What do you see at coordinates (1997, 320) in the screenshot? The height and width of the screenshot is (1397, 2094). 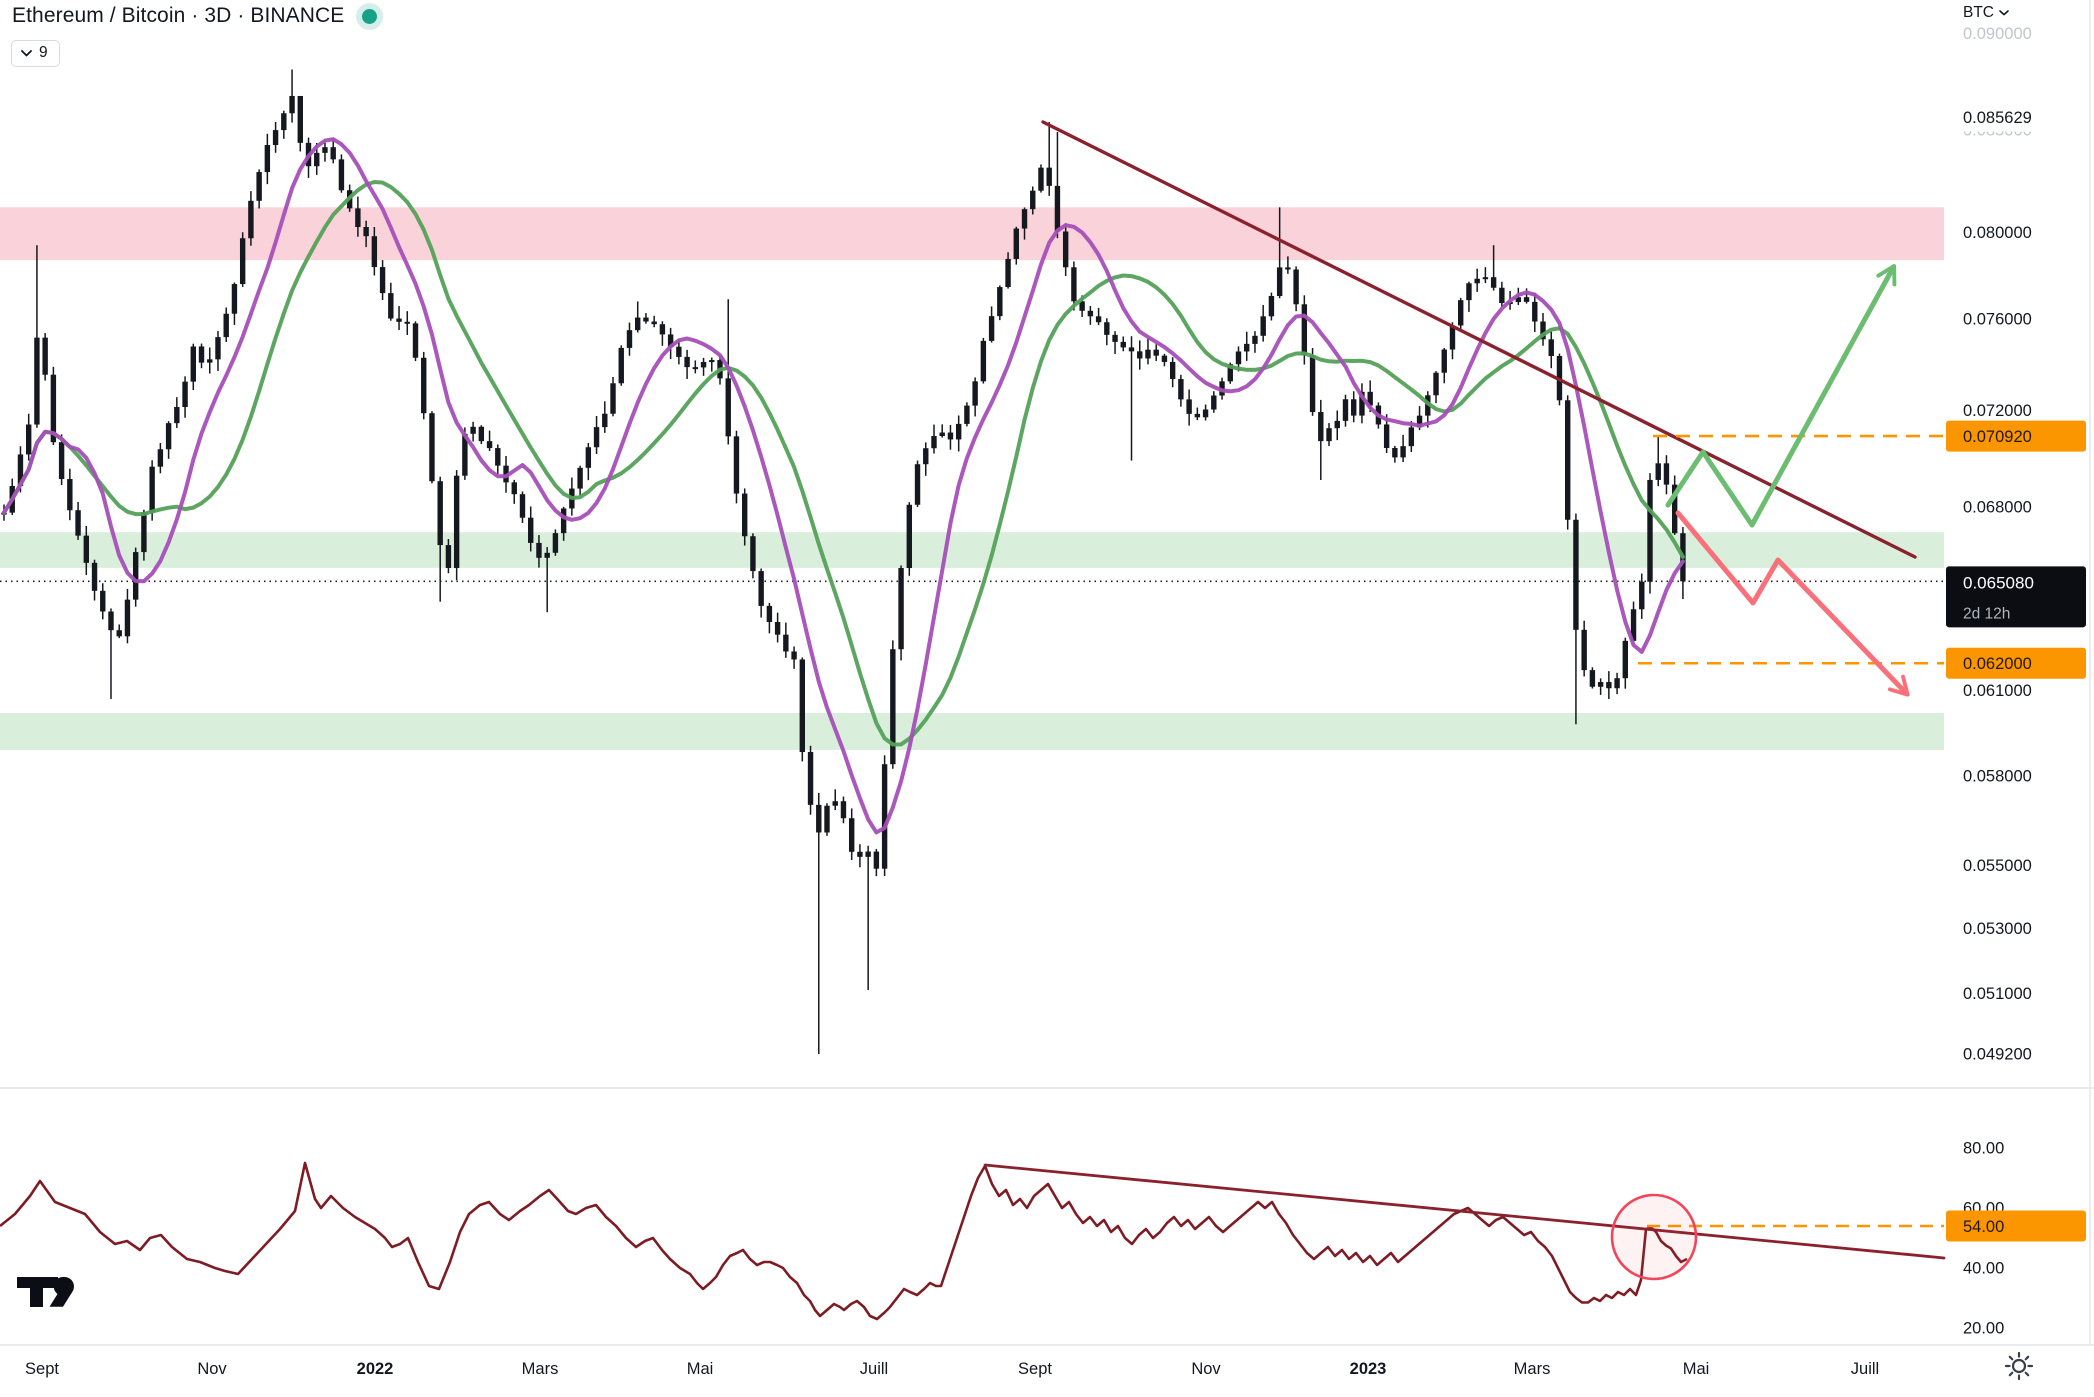 I see `price-tick-label: 0.076000` at bounding box center [1997, 320].